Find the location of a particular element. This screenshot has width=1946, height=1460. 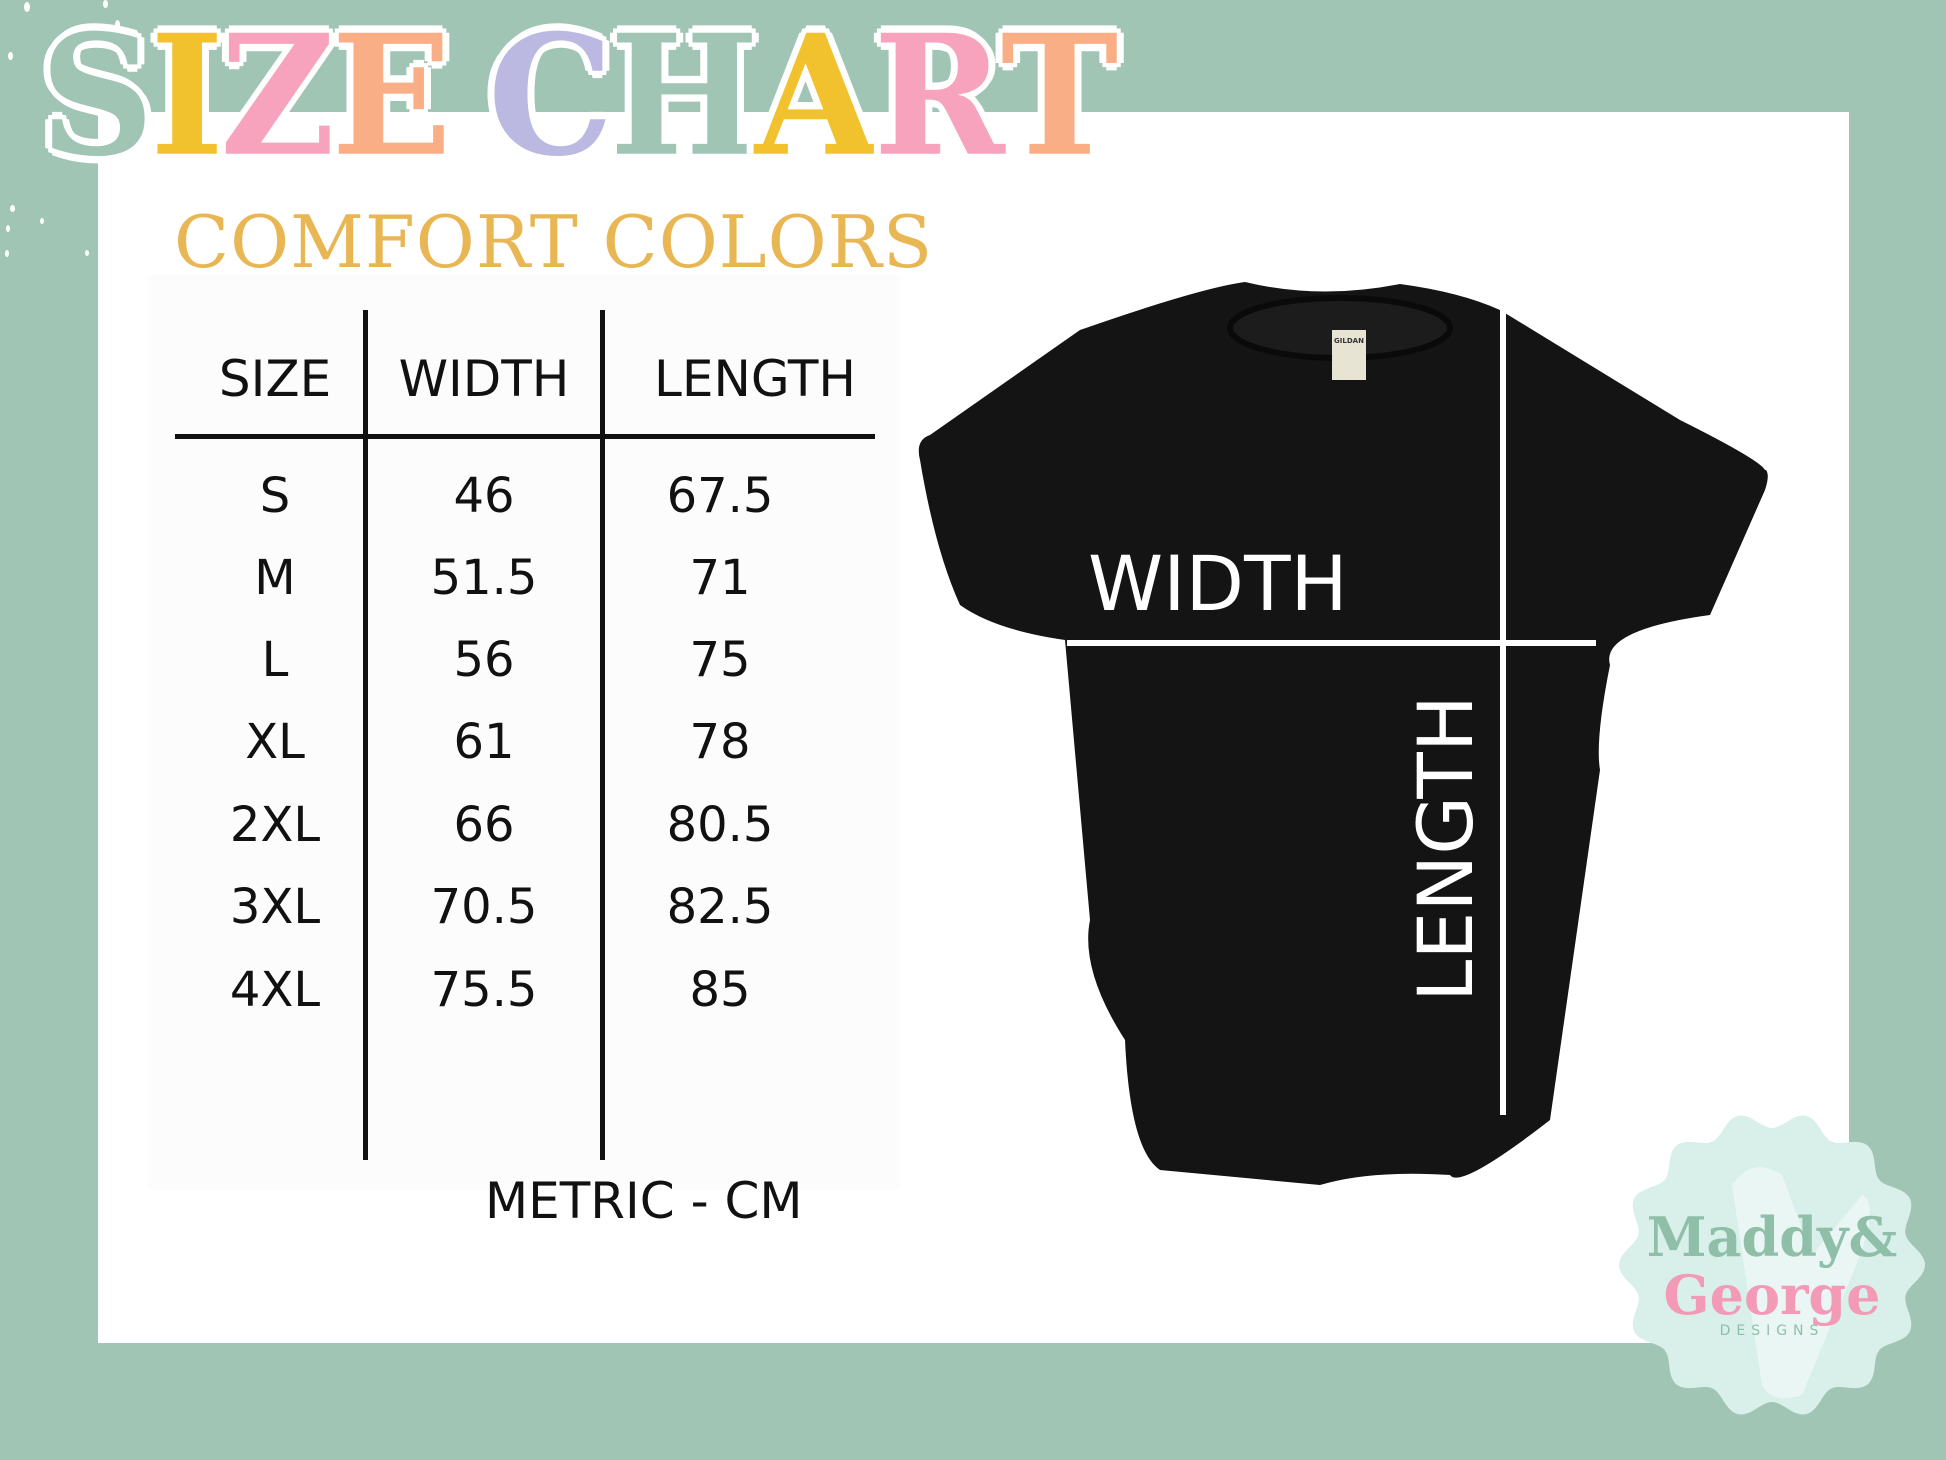

width-cell: 56 is located at coordinates (484, 660).